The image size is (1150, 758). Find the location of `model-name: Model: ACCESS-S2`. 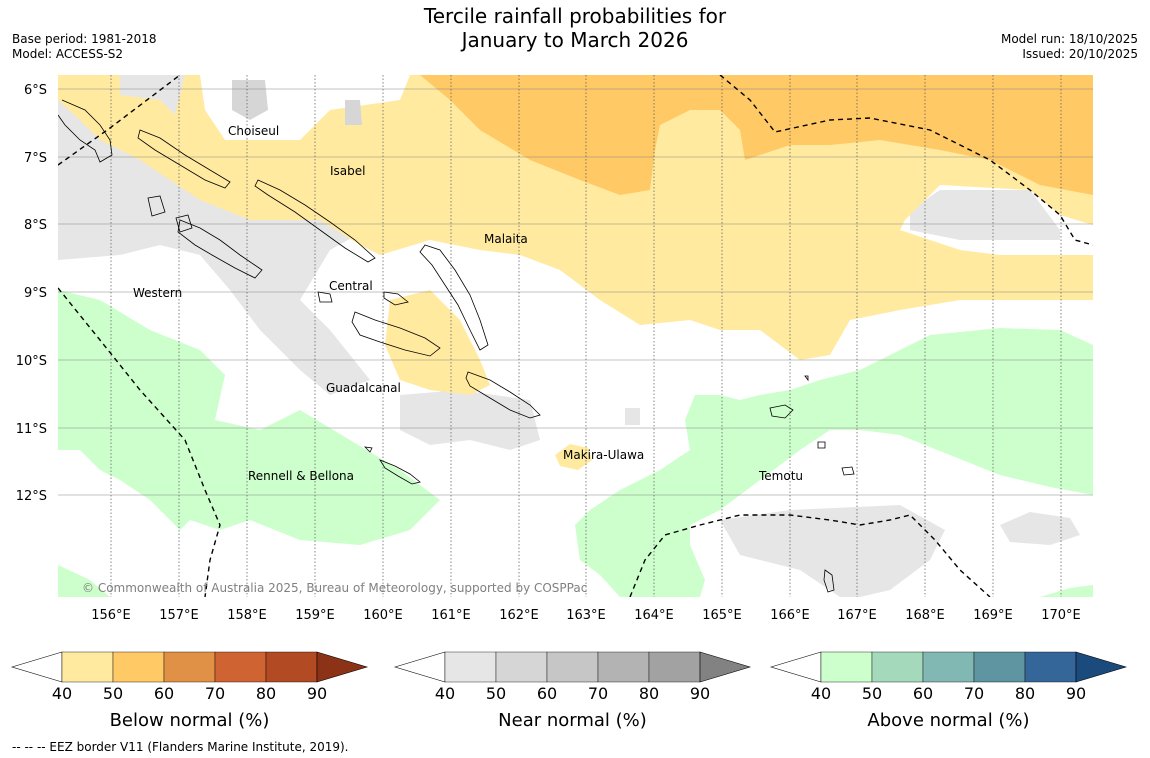

model-name: Model: ACCESS-S2 is located at coordinates (68, 54).